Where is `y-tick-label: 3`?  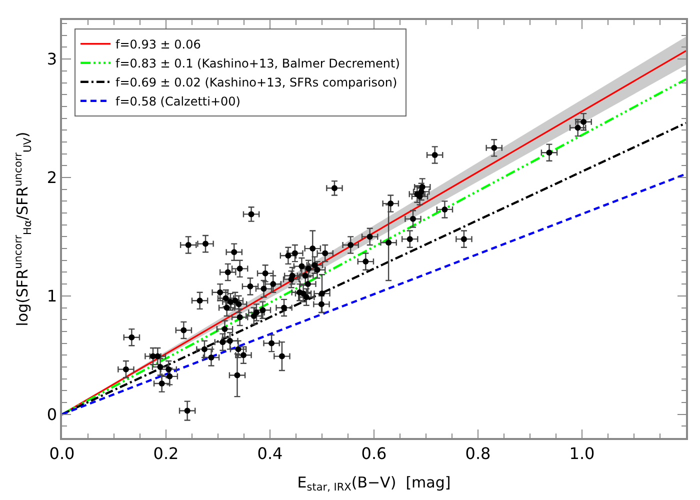
y-tick-label: 3 is located at coordinates (52, 59).